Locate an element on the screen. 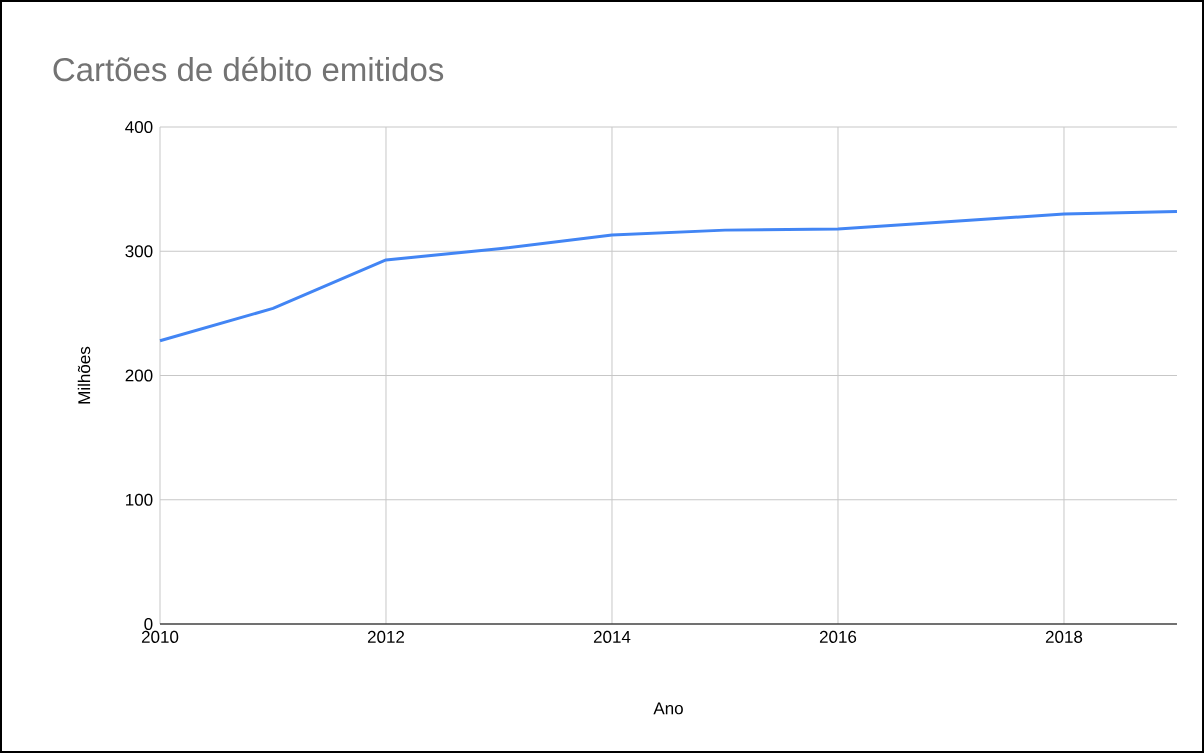 This screenshot has width=1204, height=753. chart-title: Cartões de débito emitidos is located at coordinates (248, 69).